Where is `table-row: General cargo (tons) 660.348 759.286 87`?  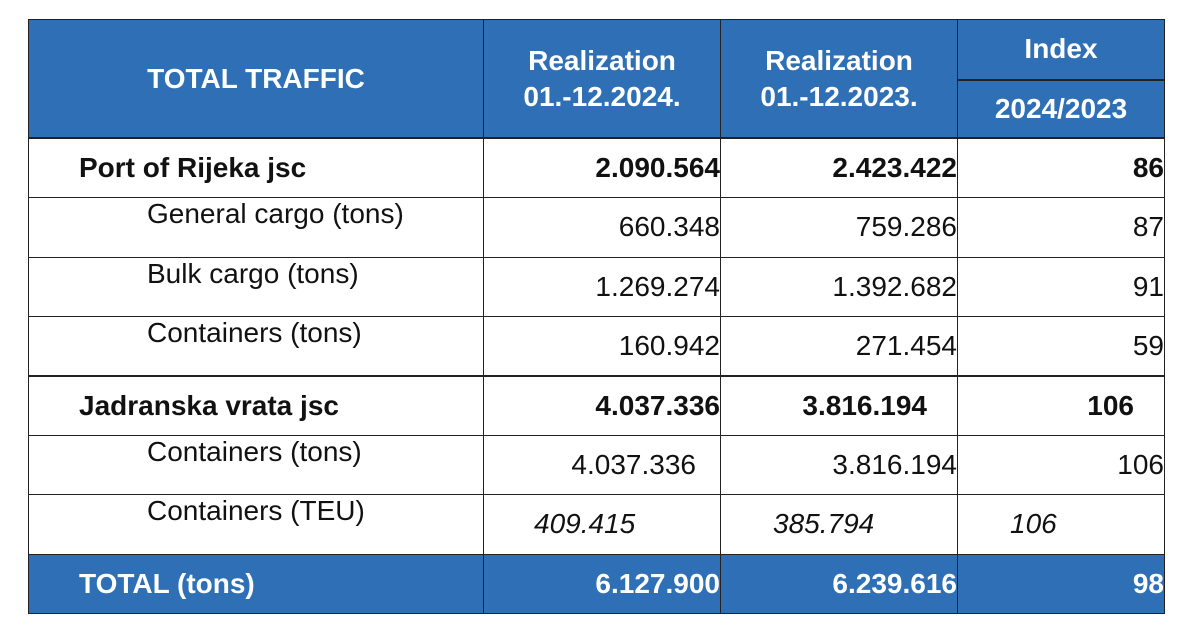 table-row: General cargo (tons) 660.348 759.286 87 is located at coordinates (596, 227).